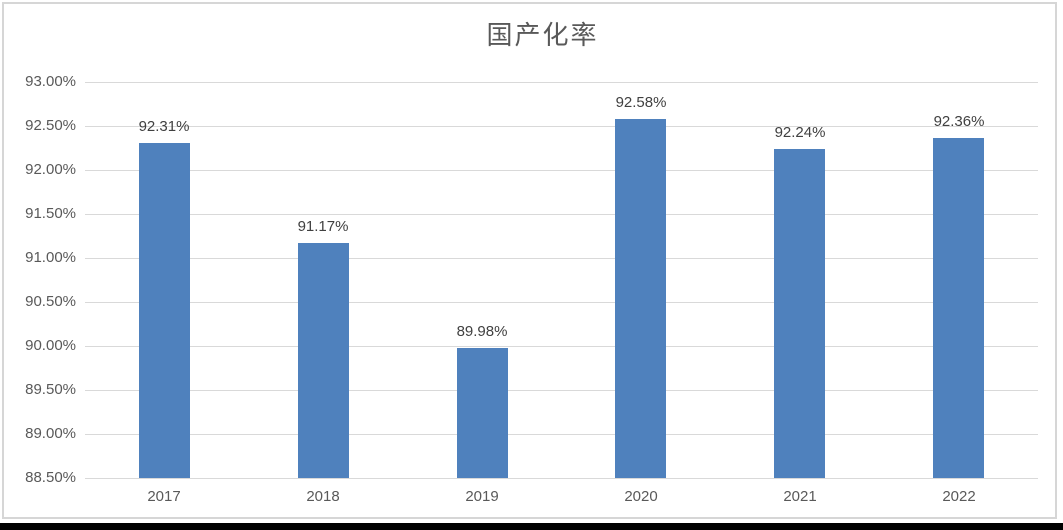 The image size is (1063, 530). I want to click on y-tick-label: 93.00%, so click(50, 81).